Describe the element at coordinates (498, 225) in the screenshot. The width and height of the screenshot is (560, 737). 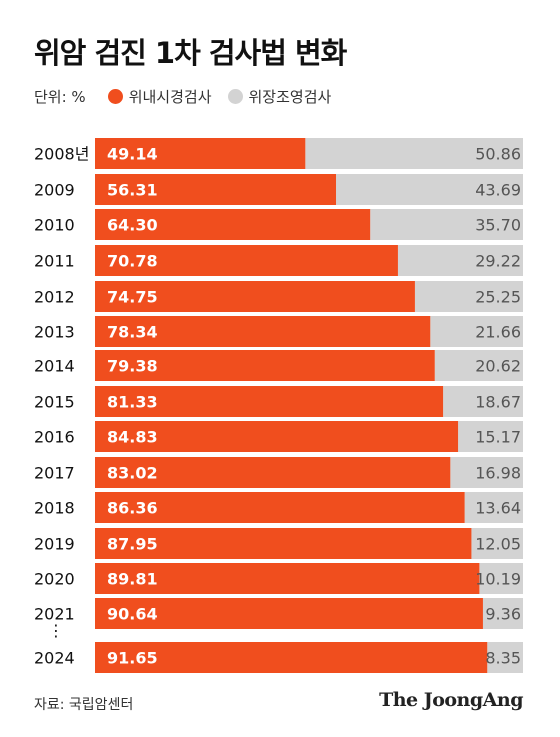
I see `value-label-radiography-2: 35.70` at that location.